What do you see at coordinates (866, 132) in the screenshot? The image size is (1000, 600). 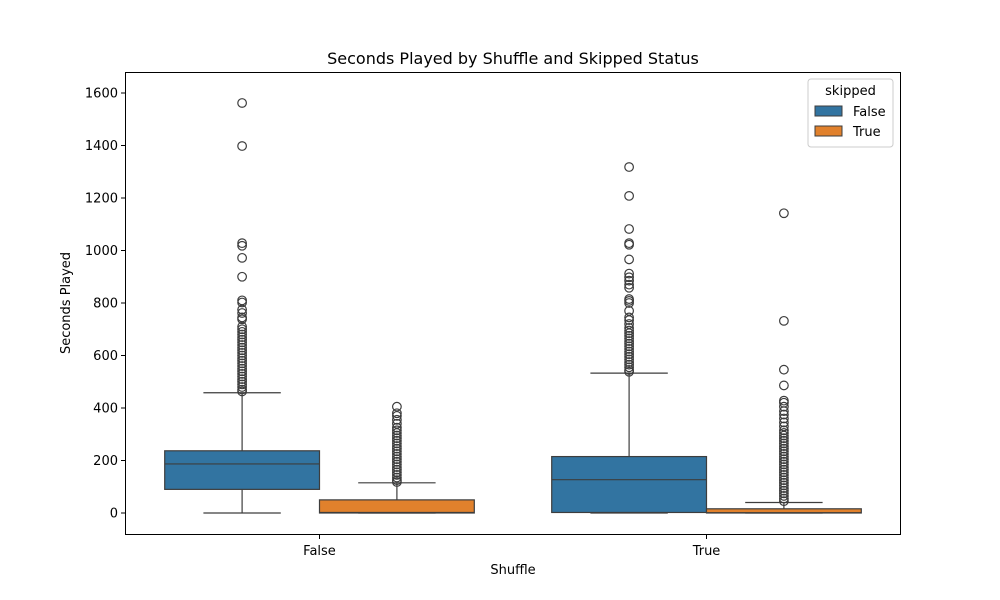 I see `legend-label-true: True` at bounding box center [866, 132].